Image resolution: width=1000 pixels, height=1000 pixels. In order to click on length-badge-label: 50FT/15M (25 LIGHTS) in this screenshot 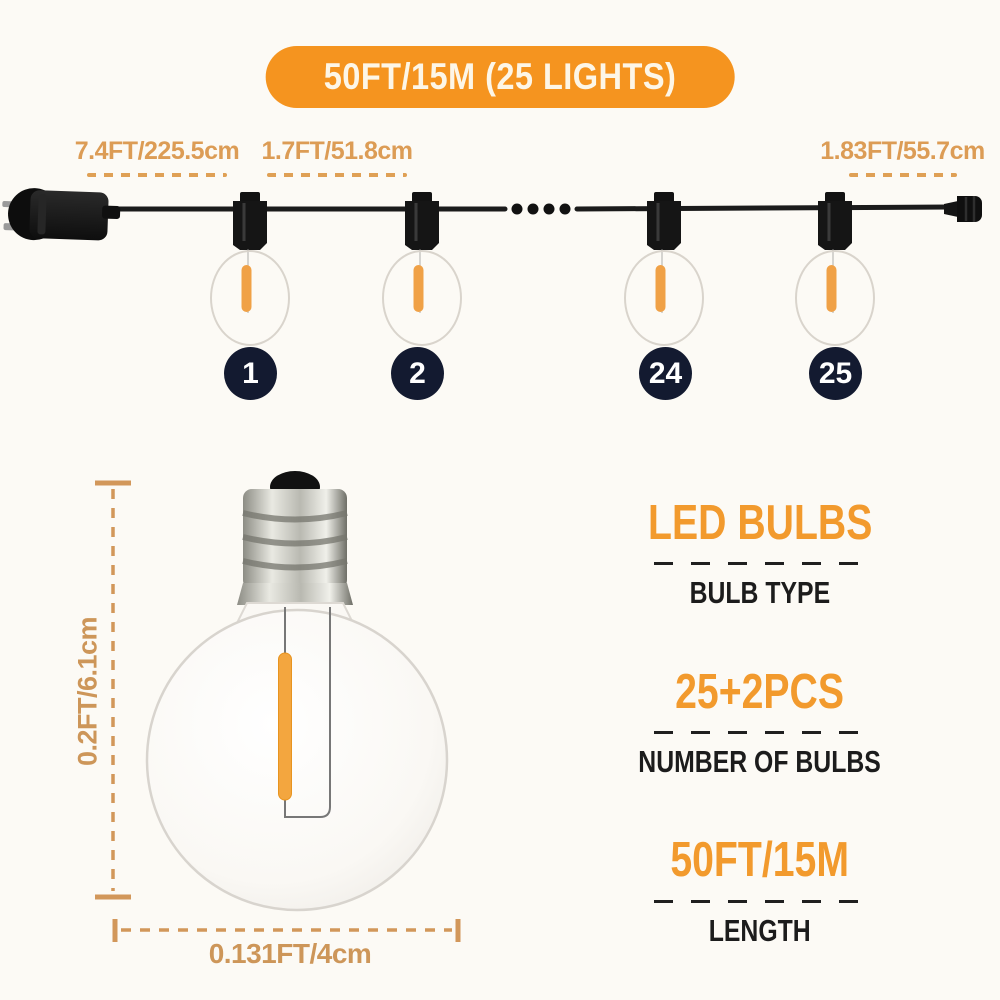, I will do `click(500, 76)`.